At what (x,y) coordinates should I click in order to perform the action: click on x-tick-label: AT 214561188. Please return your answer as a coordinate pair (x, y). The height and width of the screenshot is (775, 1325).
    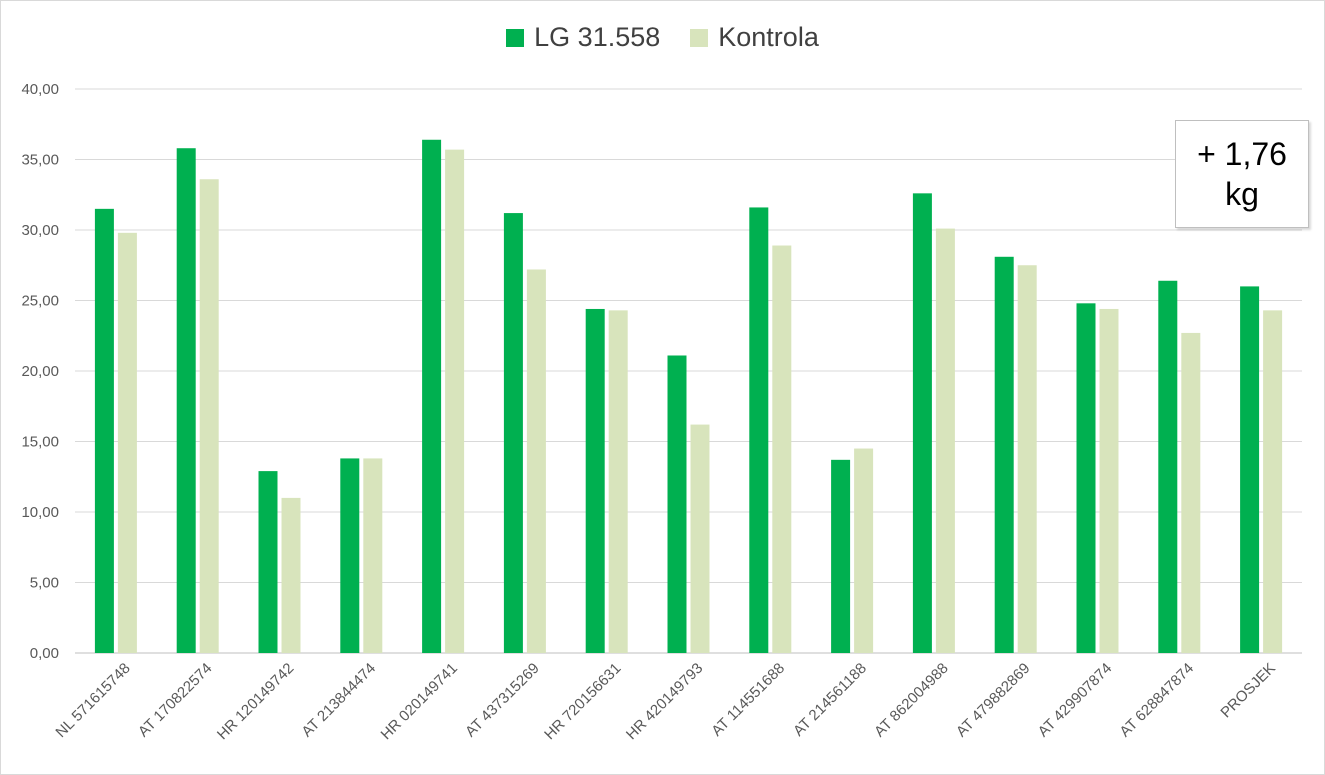
    Looking at the image, I should click on (830, 700).